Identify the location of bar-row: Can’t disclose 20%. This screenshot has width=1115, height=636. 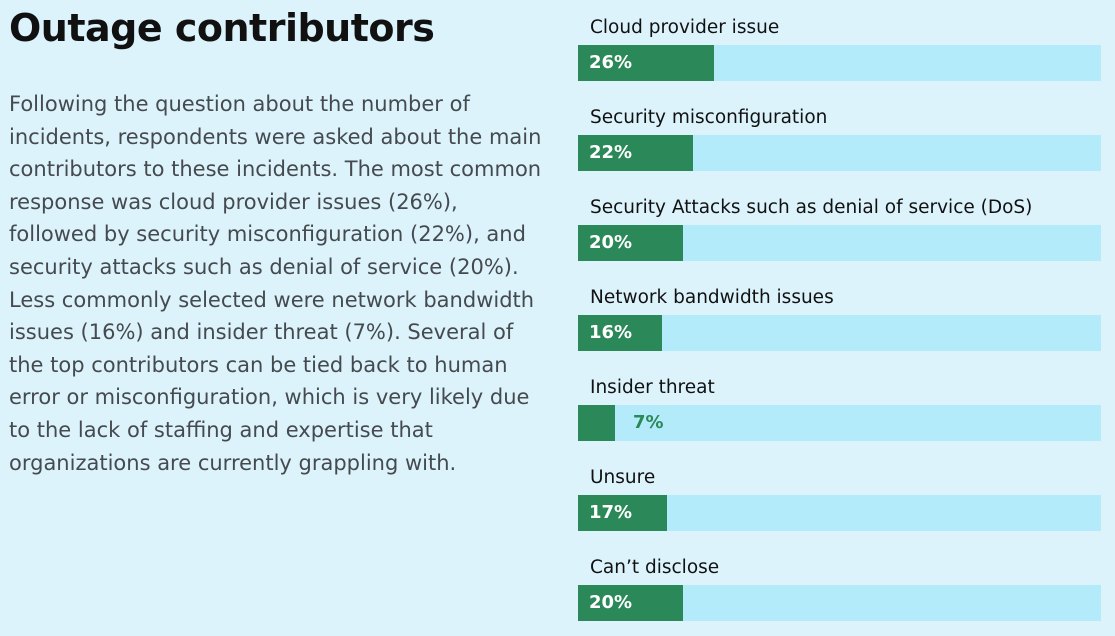
(839, 585).